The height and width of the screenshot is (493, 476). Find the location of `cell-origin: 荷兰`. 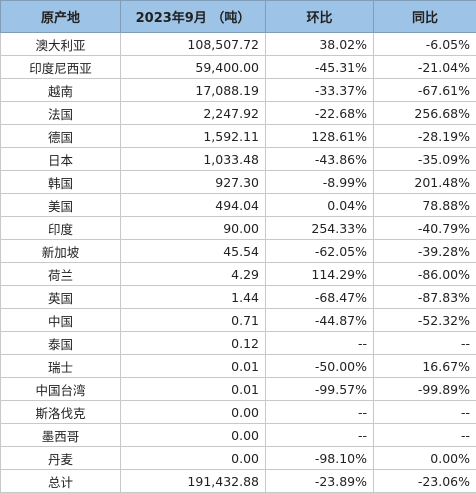

cell-origin: 荷兰 is located at coordinates (61, 274).